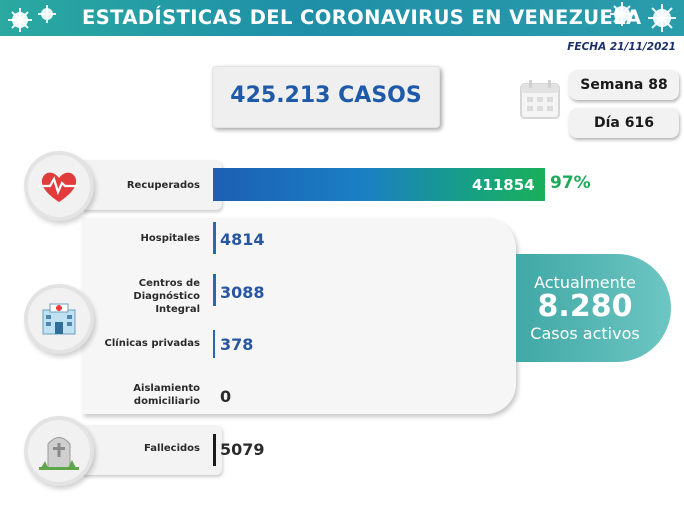 Image resolution: width=684 pixels, height=512 pixels. What do you see at coordinates (570, 183) in the screenshot?
I see `recovered-percent: 97%` at bounding box center [570, 183].